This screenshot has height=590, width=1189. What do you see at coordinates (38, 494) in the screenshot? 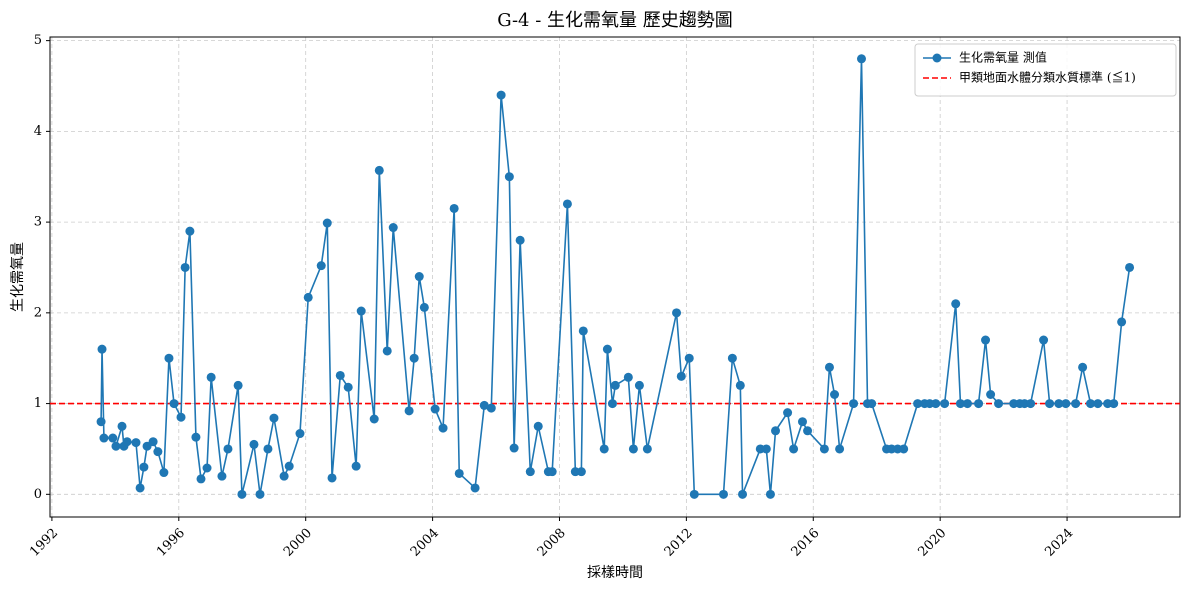
I see `y-tick-label: 0` at bounding box center [38, 494].